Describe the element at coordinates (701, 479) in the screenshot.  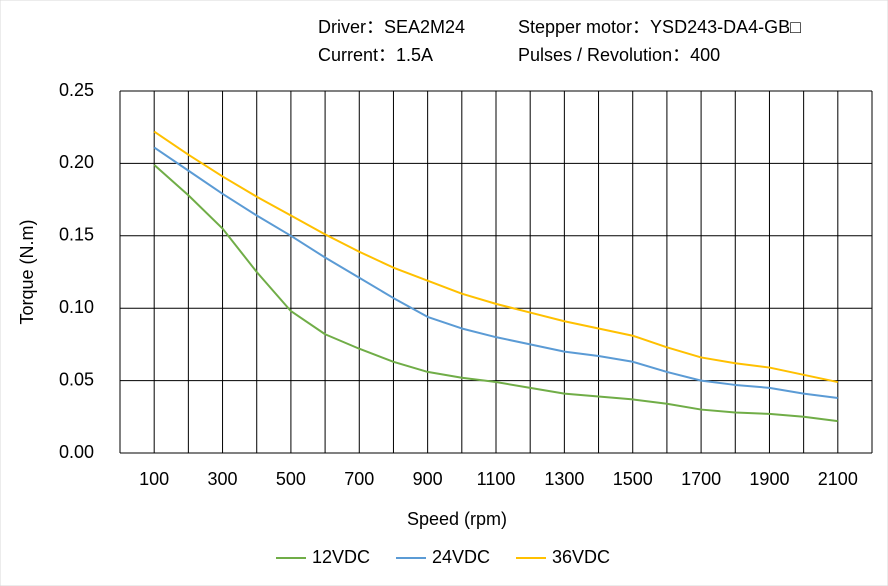
I see `x-tick-label: 1700` at that location.